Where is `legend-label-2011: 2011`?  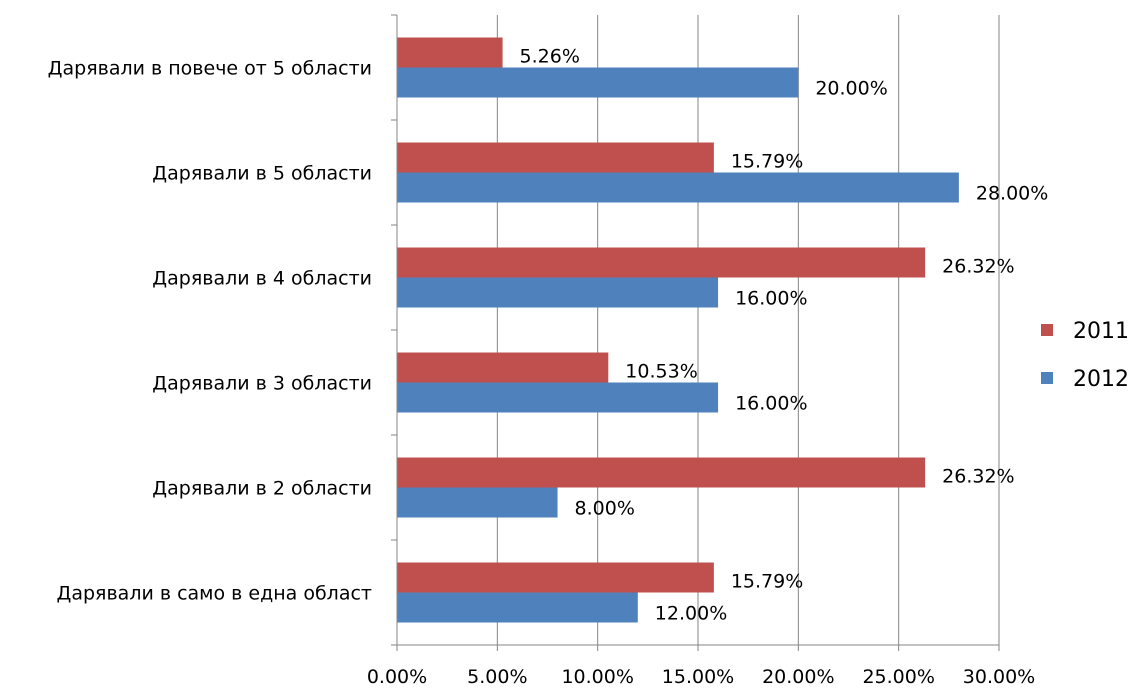 legend-label-2011: 2011 is located at coordinates (1101, 331).